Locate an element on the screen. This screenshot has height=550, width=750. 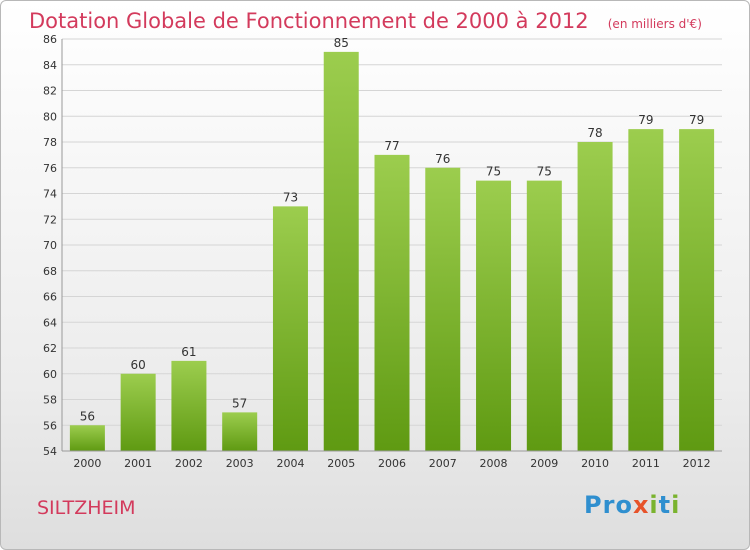
y-tick-label: 86 is located at coordinates (50, 39).